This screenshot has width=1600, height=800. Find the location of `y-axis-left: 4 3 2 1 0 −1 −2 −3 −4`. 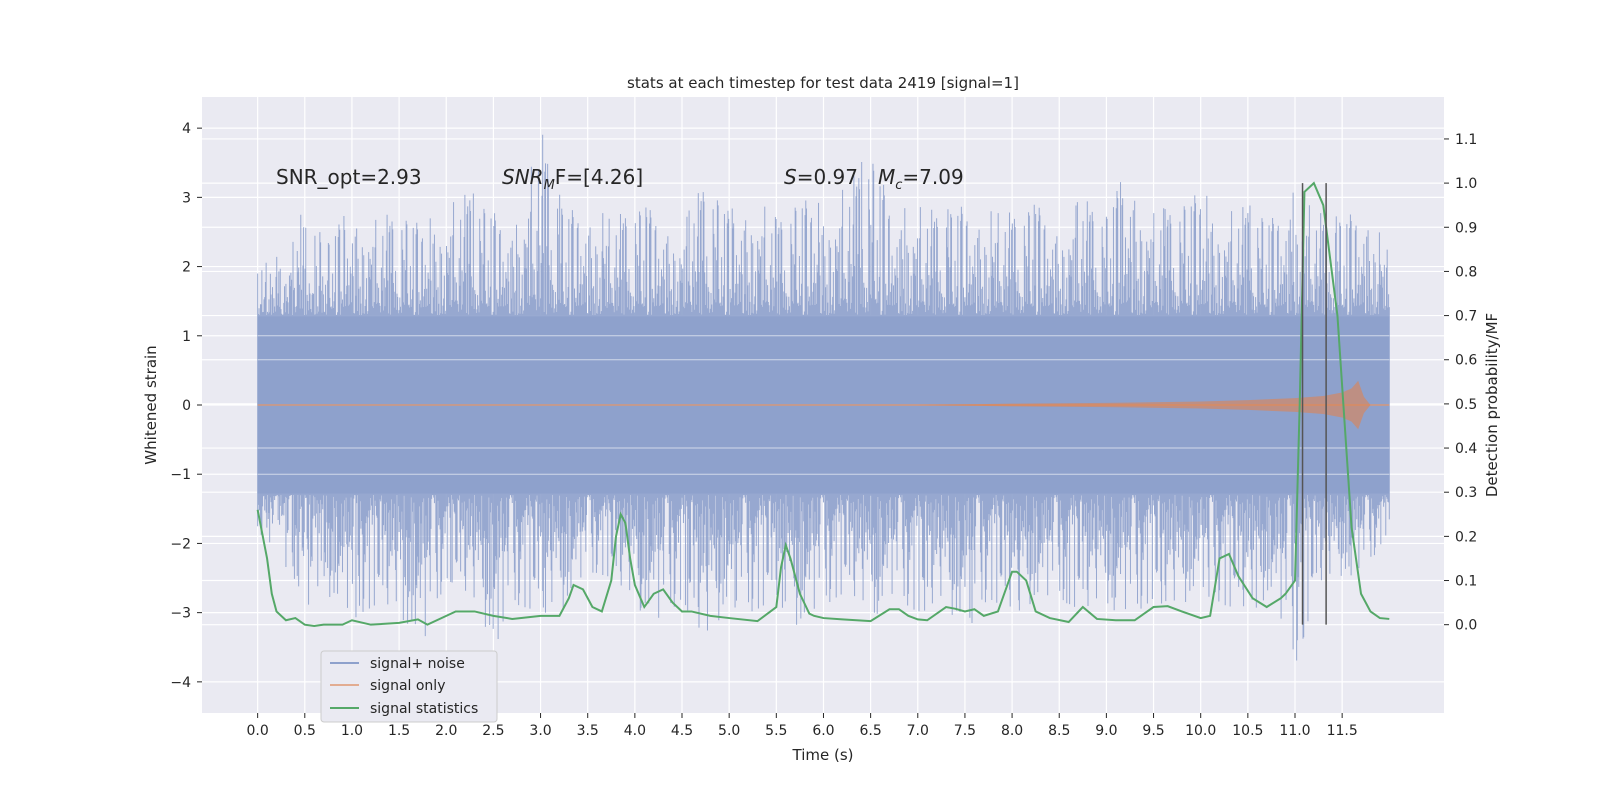

y-axis-left: 4 3 2 1 0 −1 −2 −3 −4 is located at coordinates (186, 406).